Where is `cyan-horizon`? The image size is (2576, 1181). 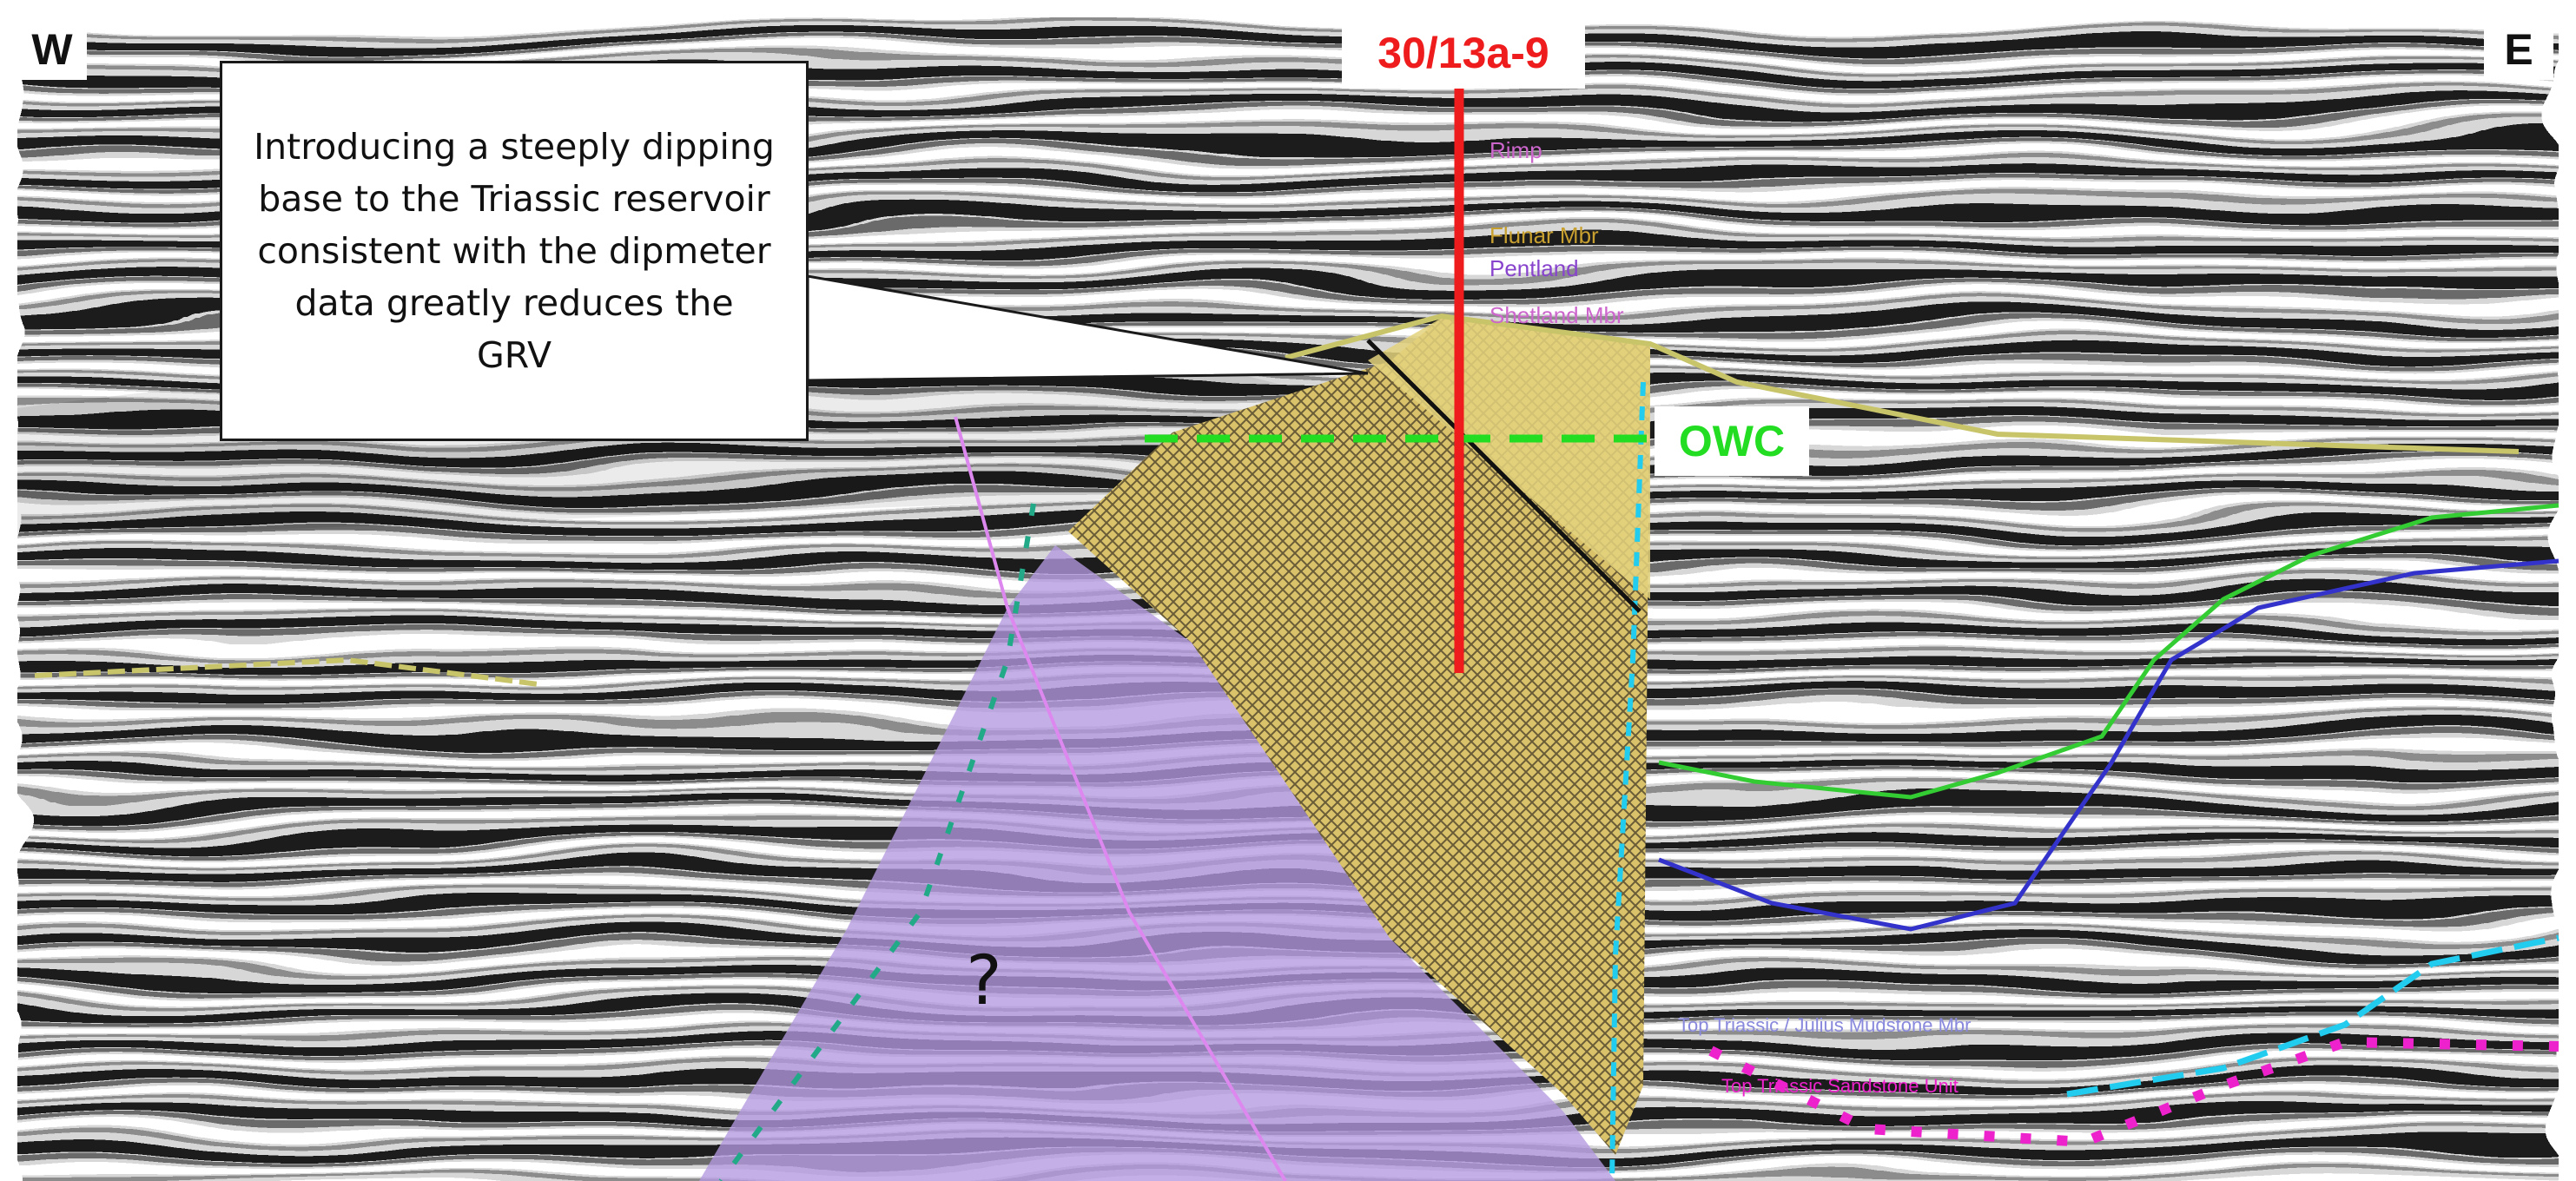 cyan-horizon is located at coordinates (2312, 1016).